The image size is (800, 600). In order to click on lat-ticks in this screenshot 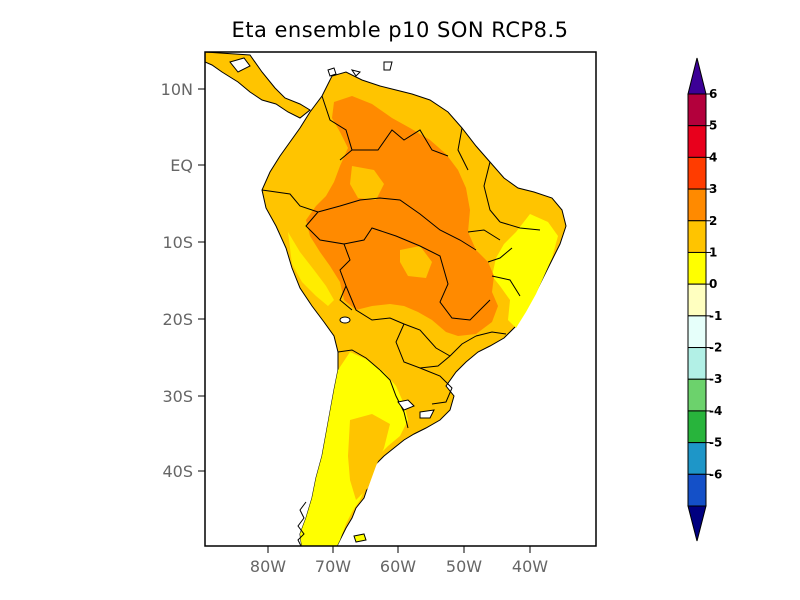, I will do `click(201, 280)`.